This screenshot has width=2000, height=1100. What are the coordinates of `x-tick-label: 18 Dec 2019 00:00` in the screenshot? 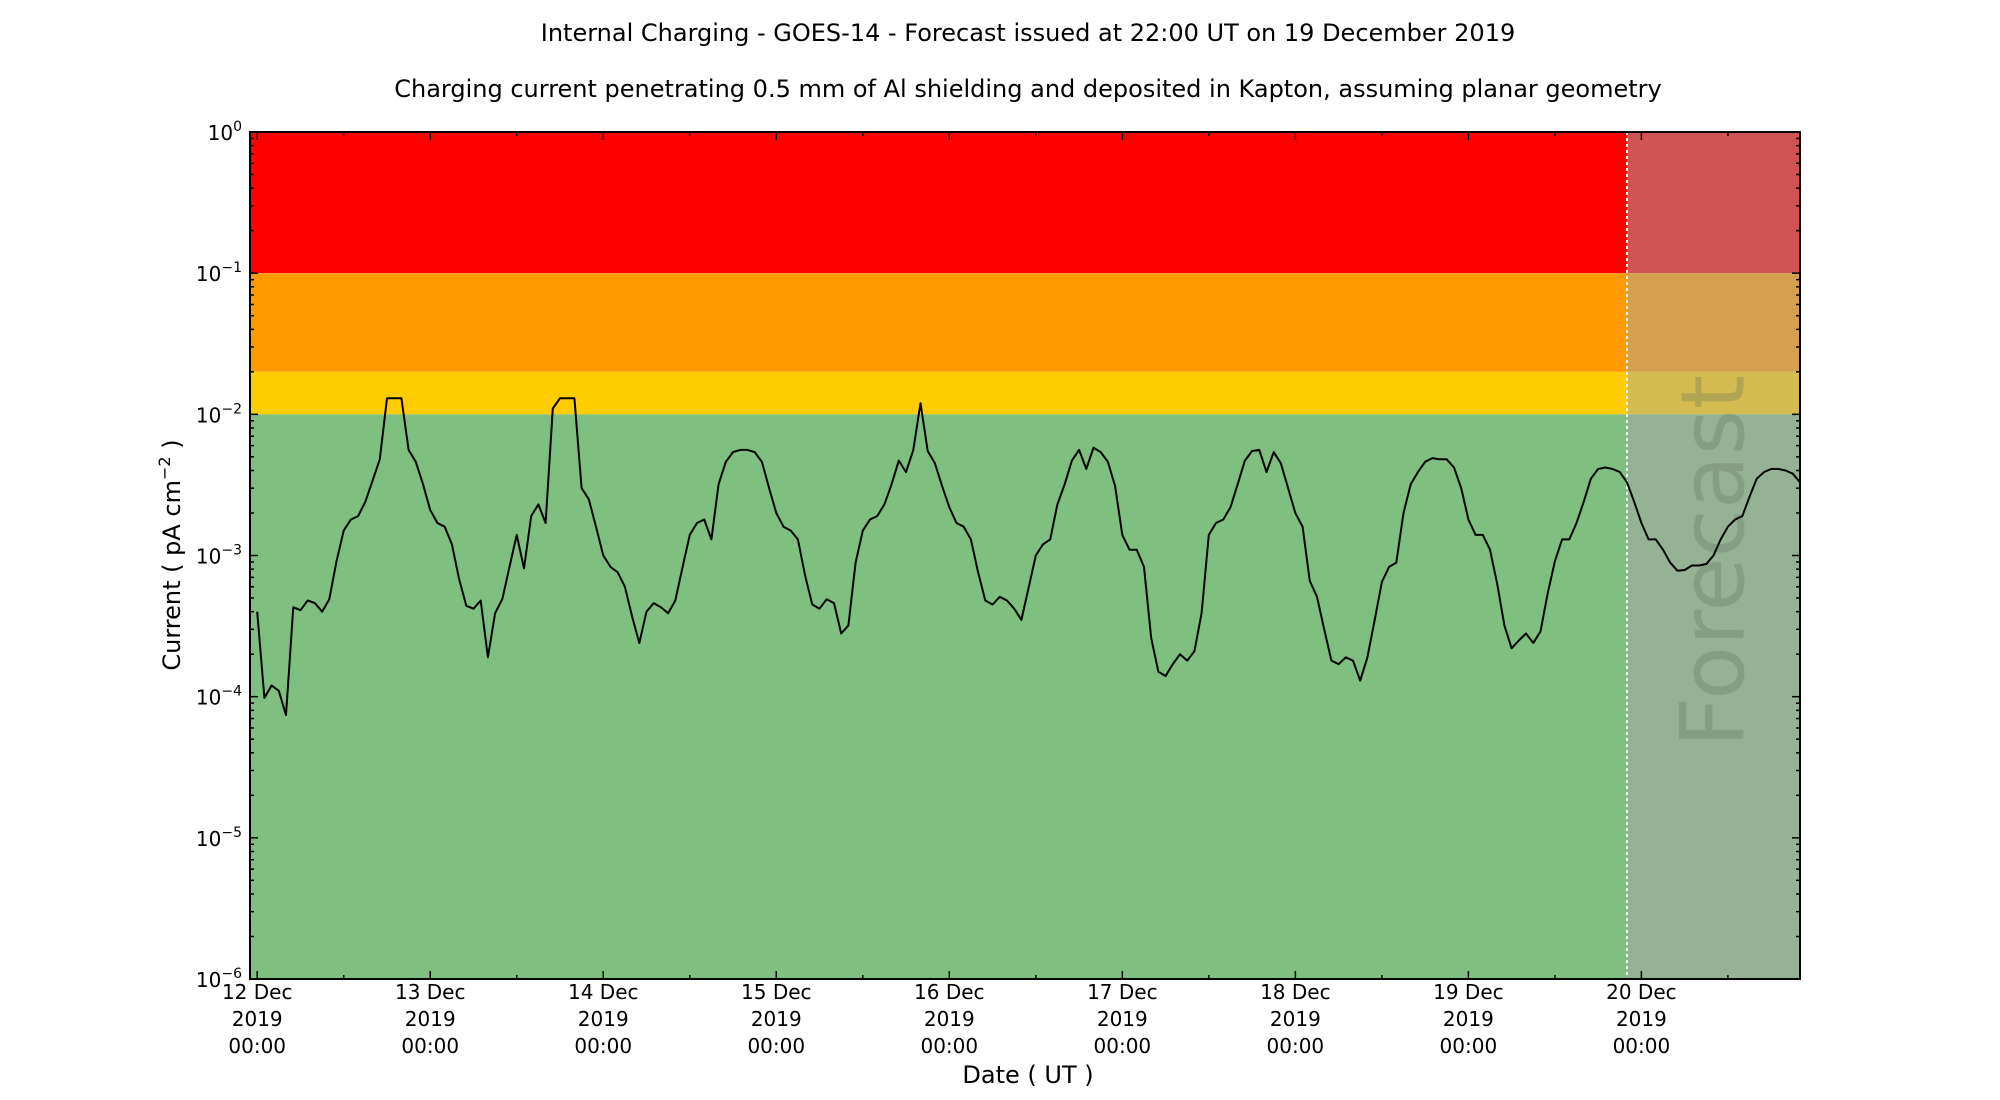 It's located at (1295, 1019).